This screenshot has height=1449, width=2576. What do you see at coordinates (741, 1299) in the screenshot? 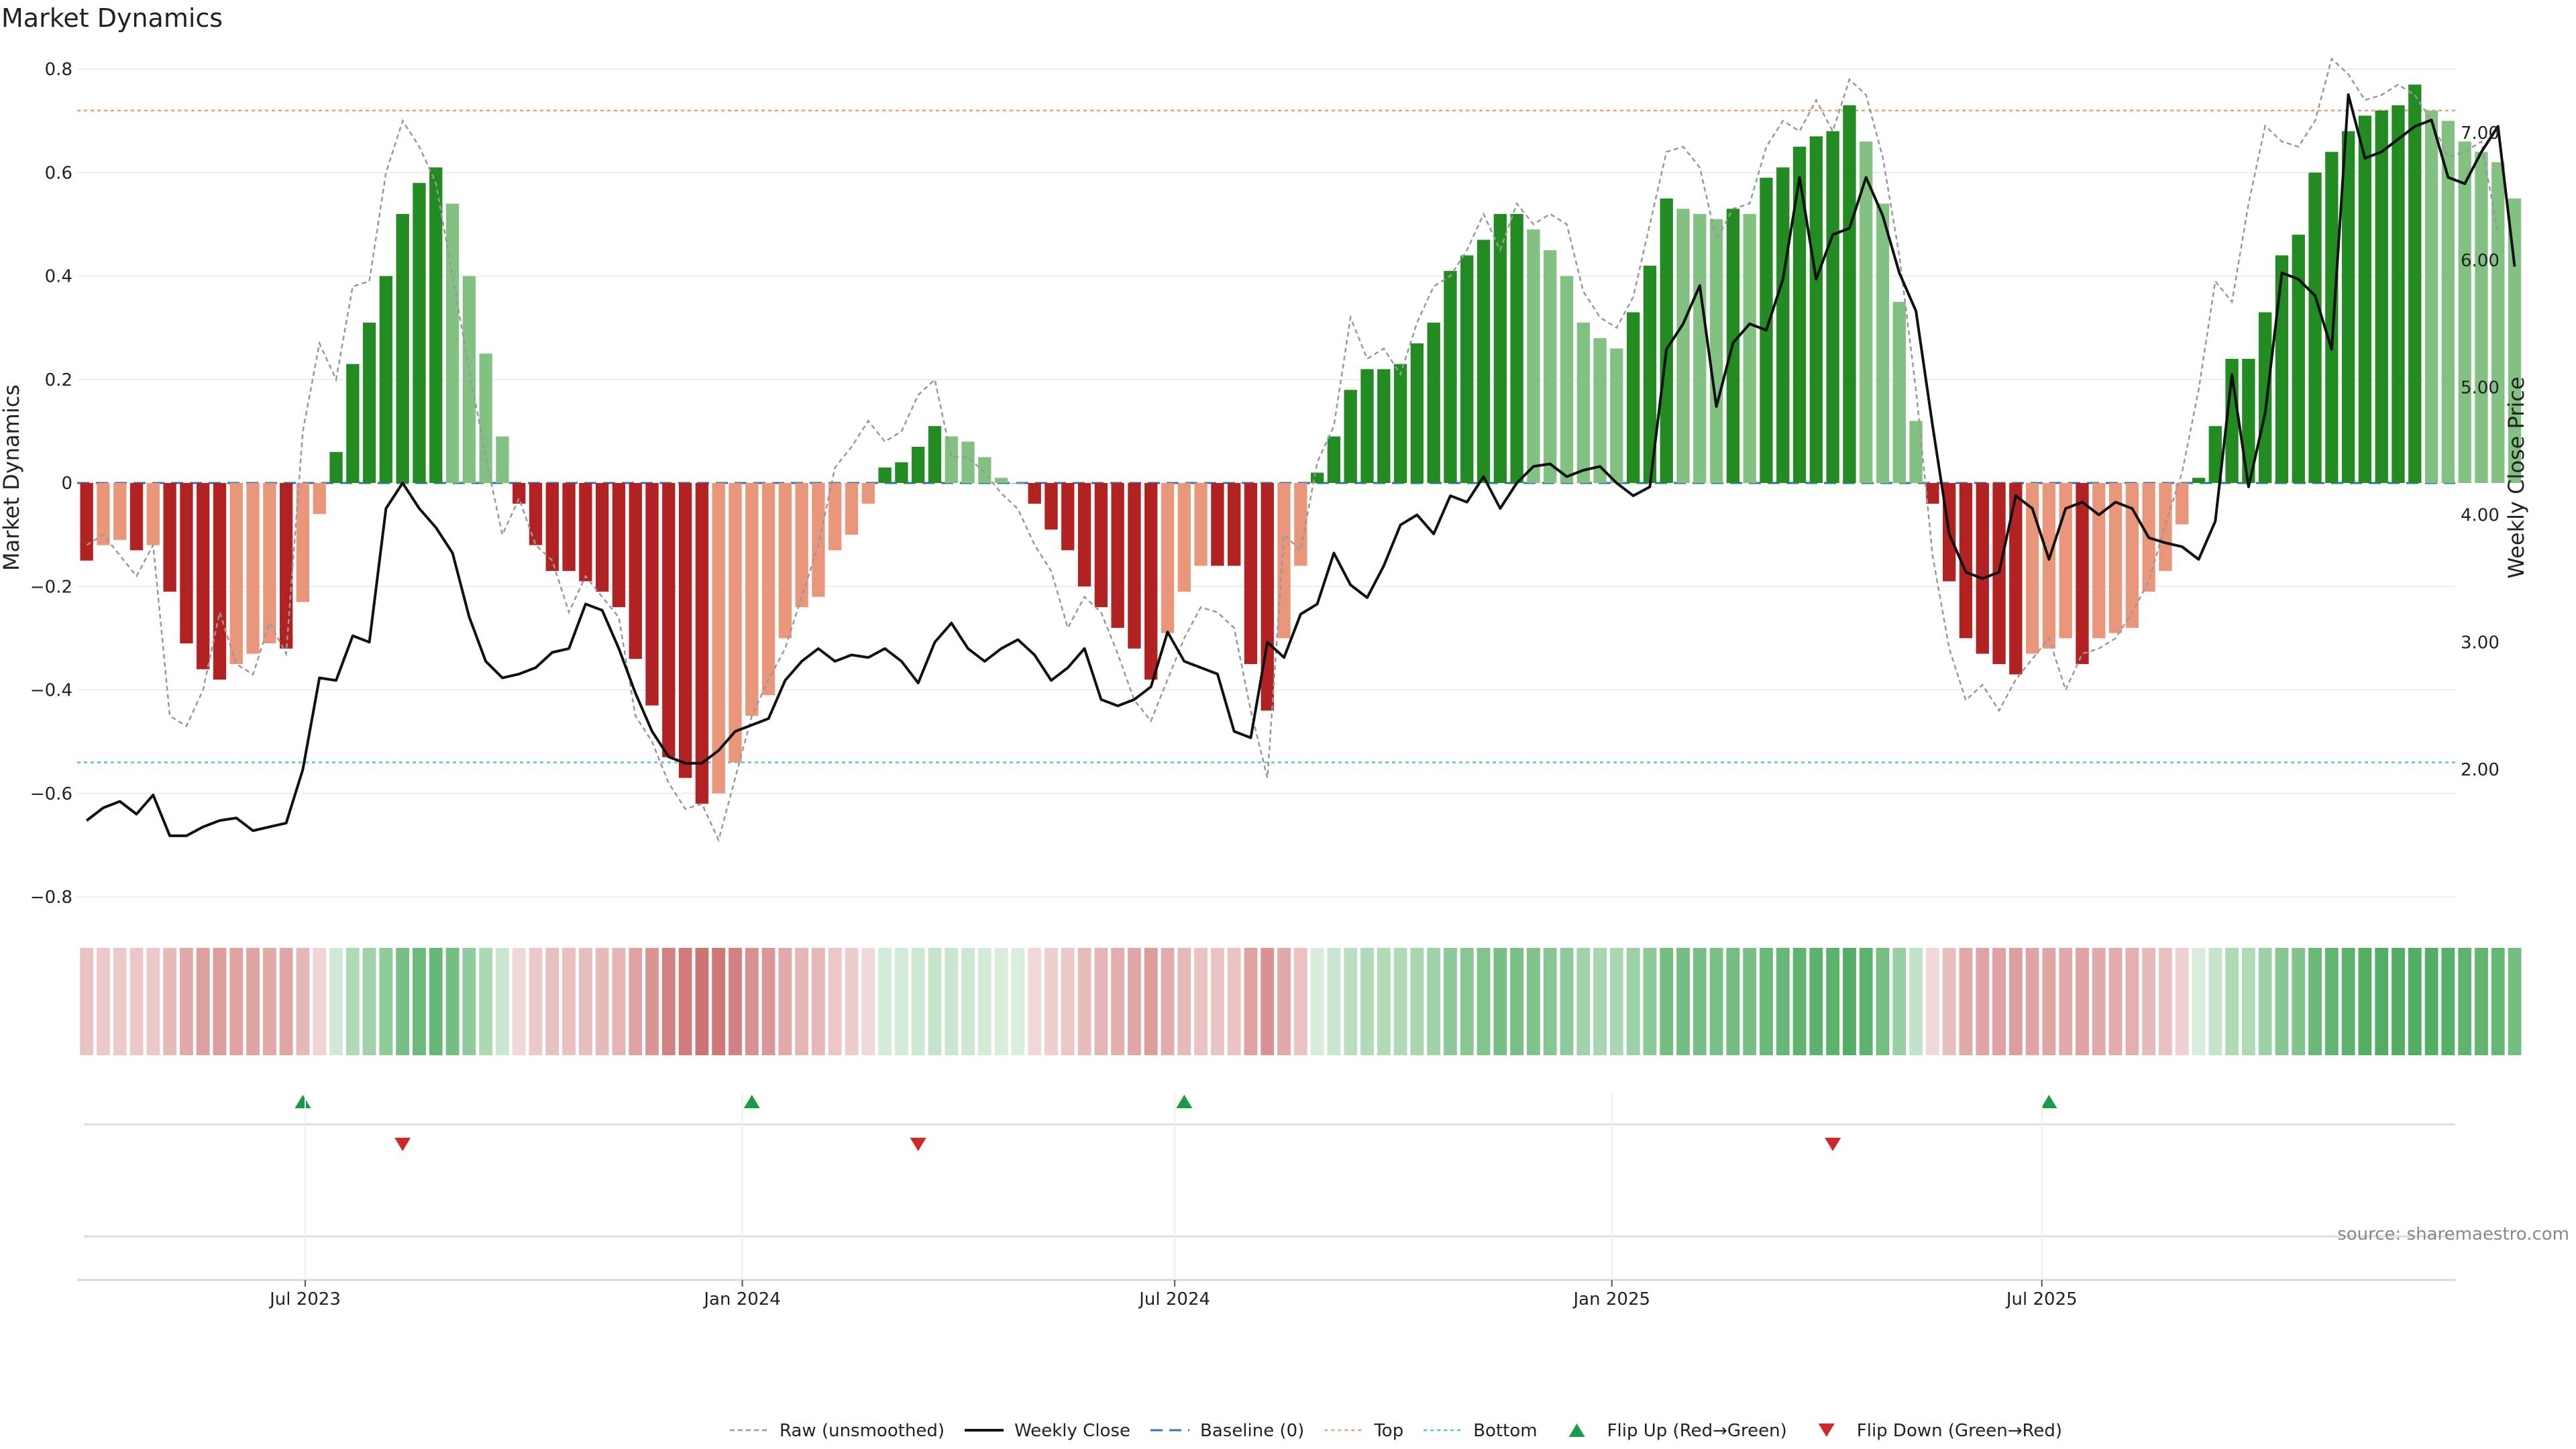
I see `x-tick-label: Jan 2024` at bounding box center [741, 1299].